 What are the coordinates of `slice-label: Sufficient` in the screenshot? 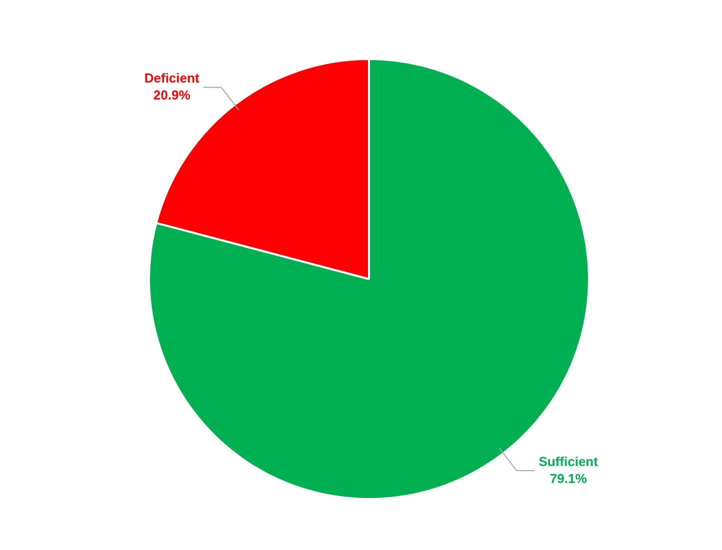 It's located at (568, 461).